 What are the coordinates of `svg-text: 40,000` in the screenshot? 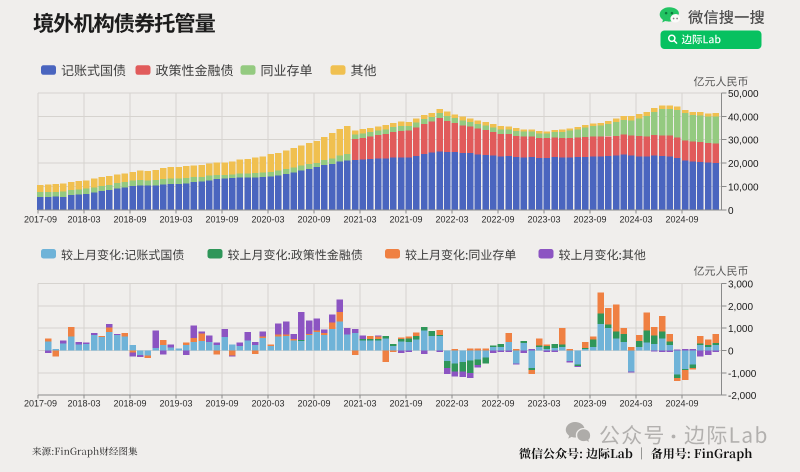 It's located at (743, 117).